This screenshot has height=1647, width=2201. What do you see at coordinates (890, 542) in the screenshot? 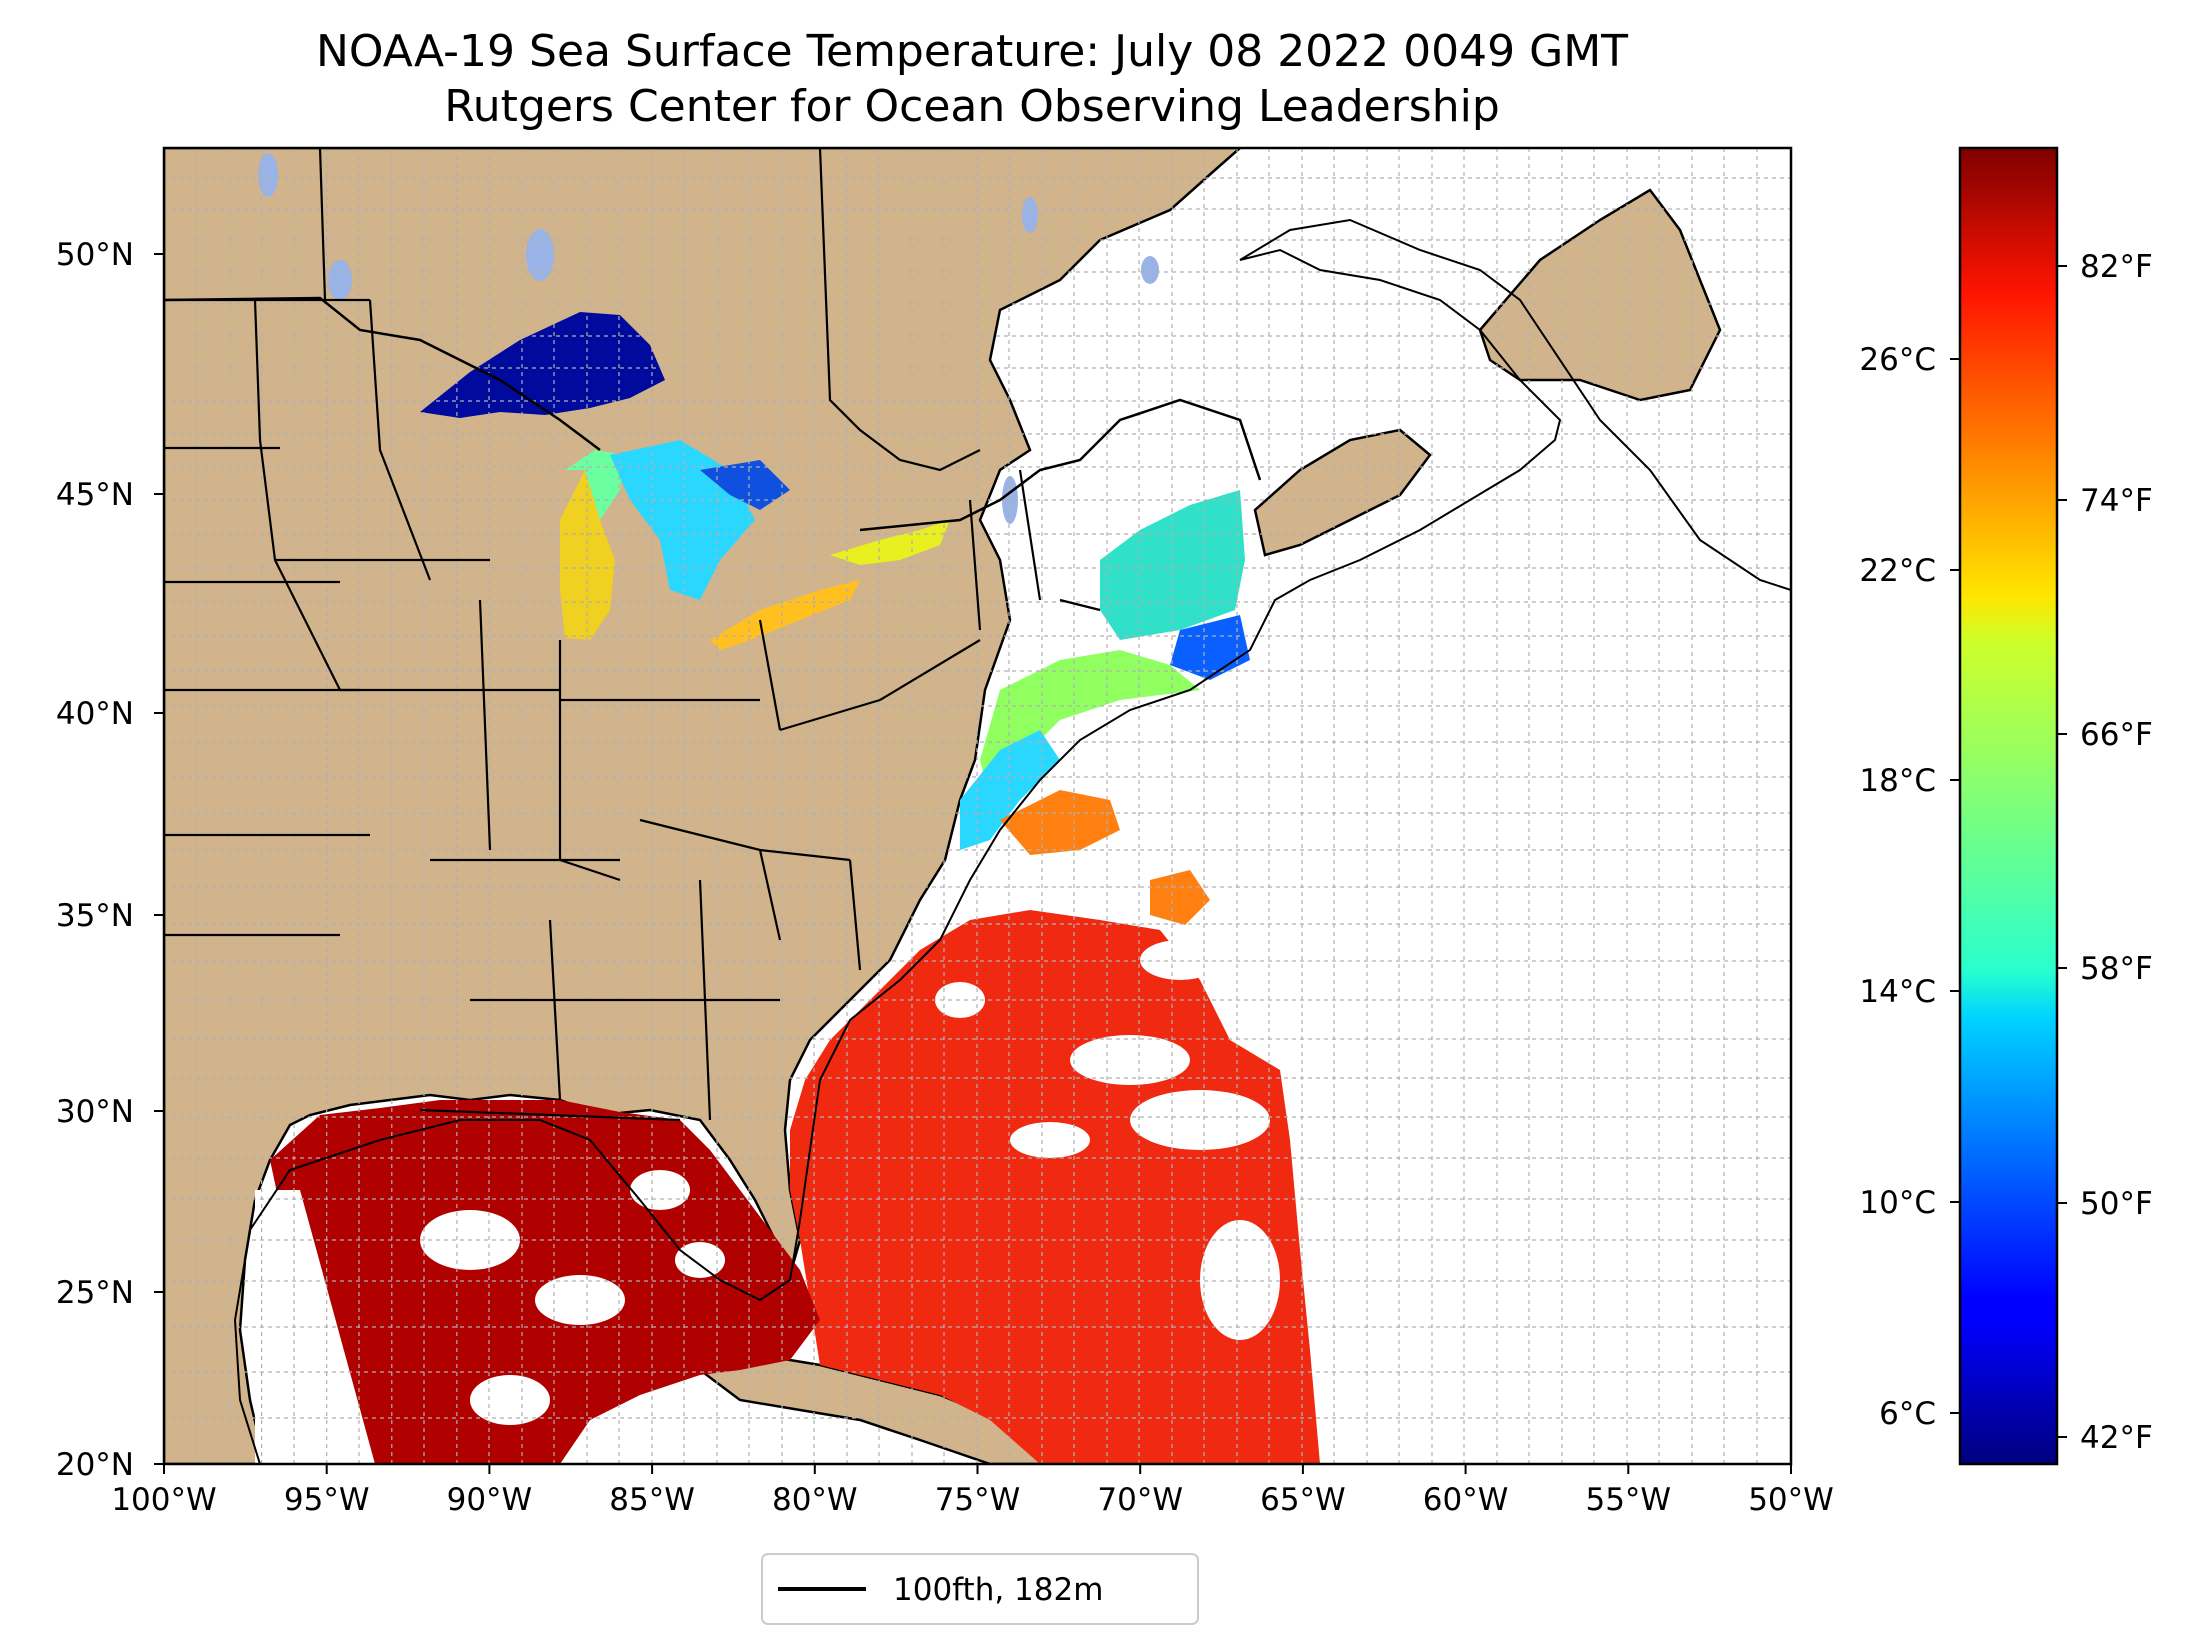
I see `sst-lake-ontario` at bounding box center [890, 542].